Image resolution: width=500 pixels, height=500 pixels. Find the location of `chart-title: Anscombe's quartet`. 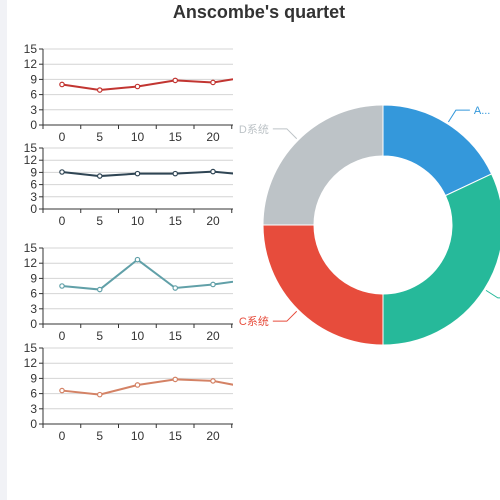

chart-title: Anscombe's quartet is located at coordinates (259, 12).